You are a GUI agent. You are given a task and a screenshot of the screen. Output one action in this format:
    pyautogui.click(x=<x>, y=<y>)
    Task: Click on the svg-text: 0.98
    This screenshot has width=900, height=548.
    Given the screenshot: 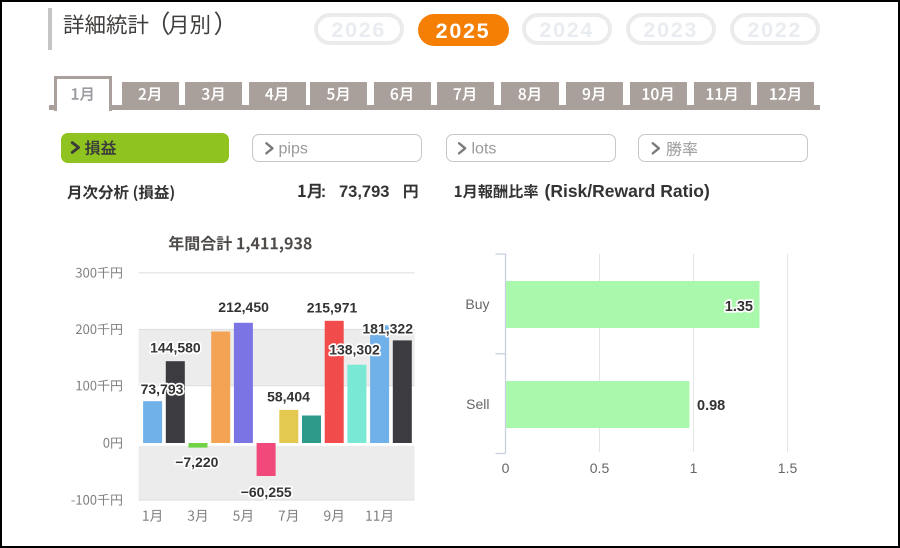 What is the action you would take?
    pyautogui.click(x=711, y=406)
    